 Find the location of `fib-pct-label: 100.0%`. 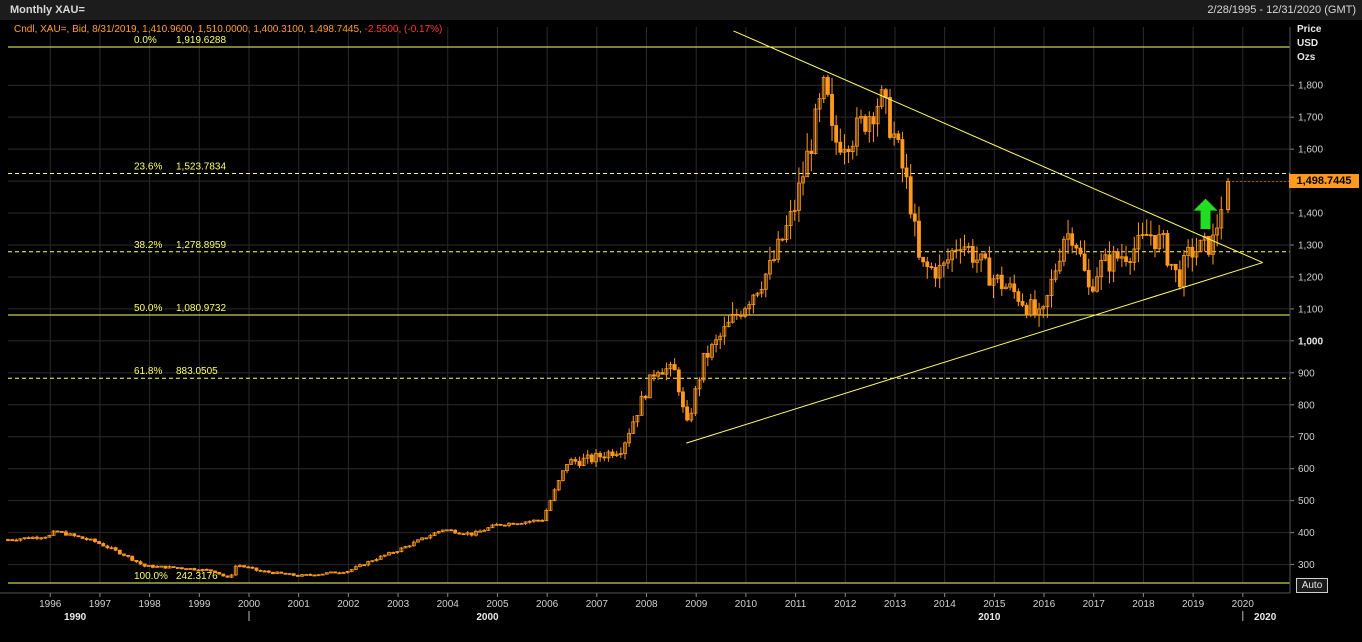

fib-pct-label: 100.0% is located at coordinates (151, 576).